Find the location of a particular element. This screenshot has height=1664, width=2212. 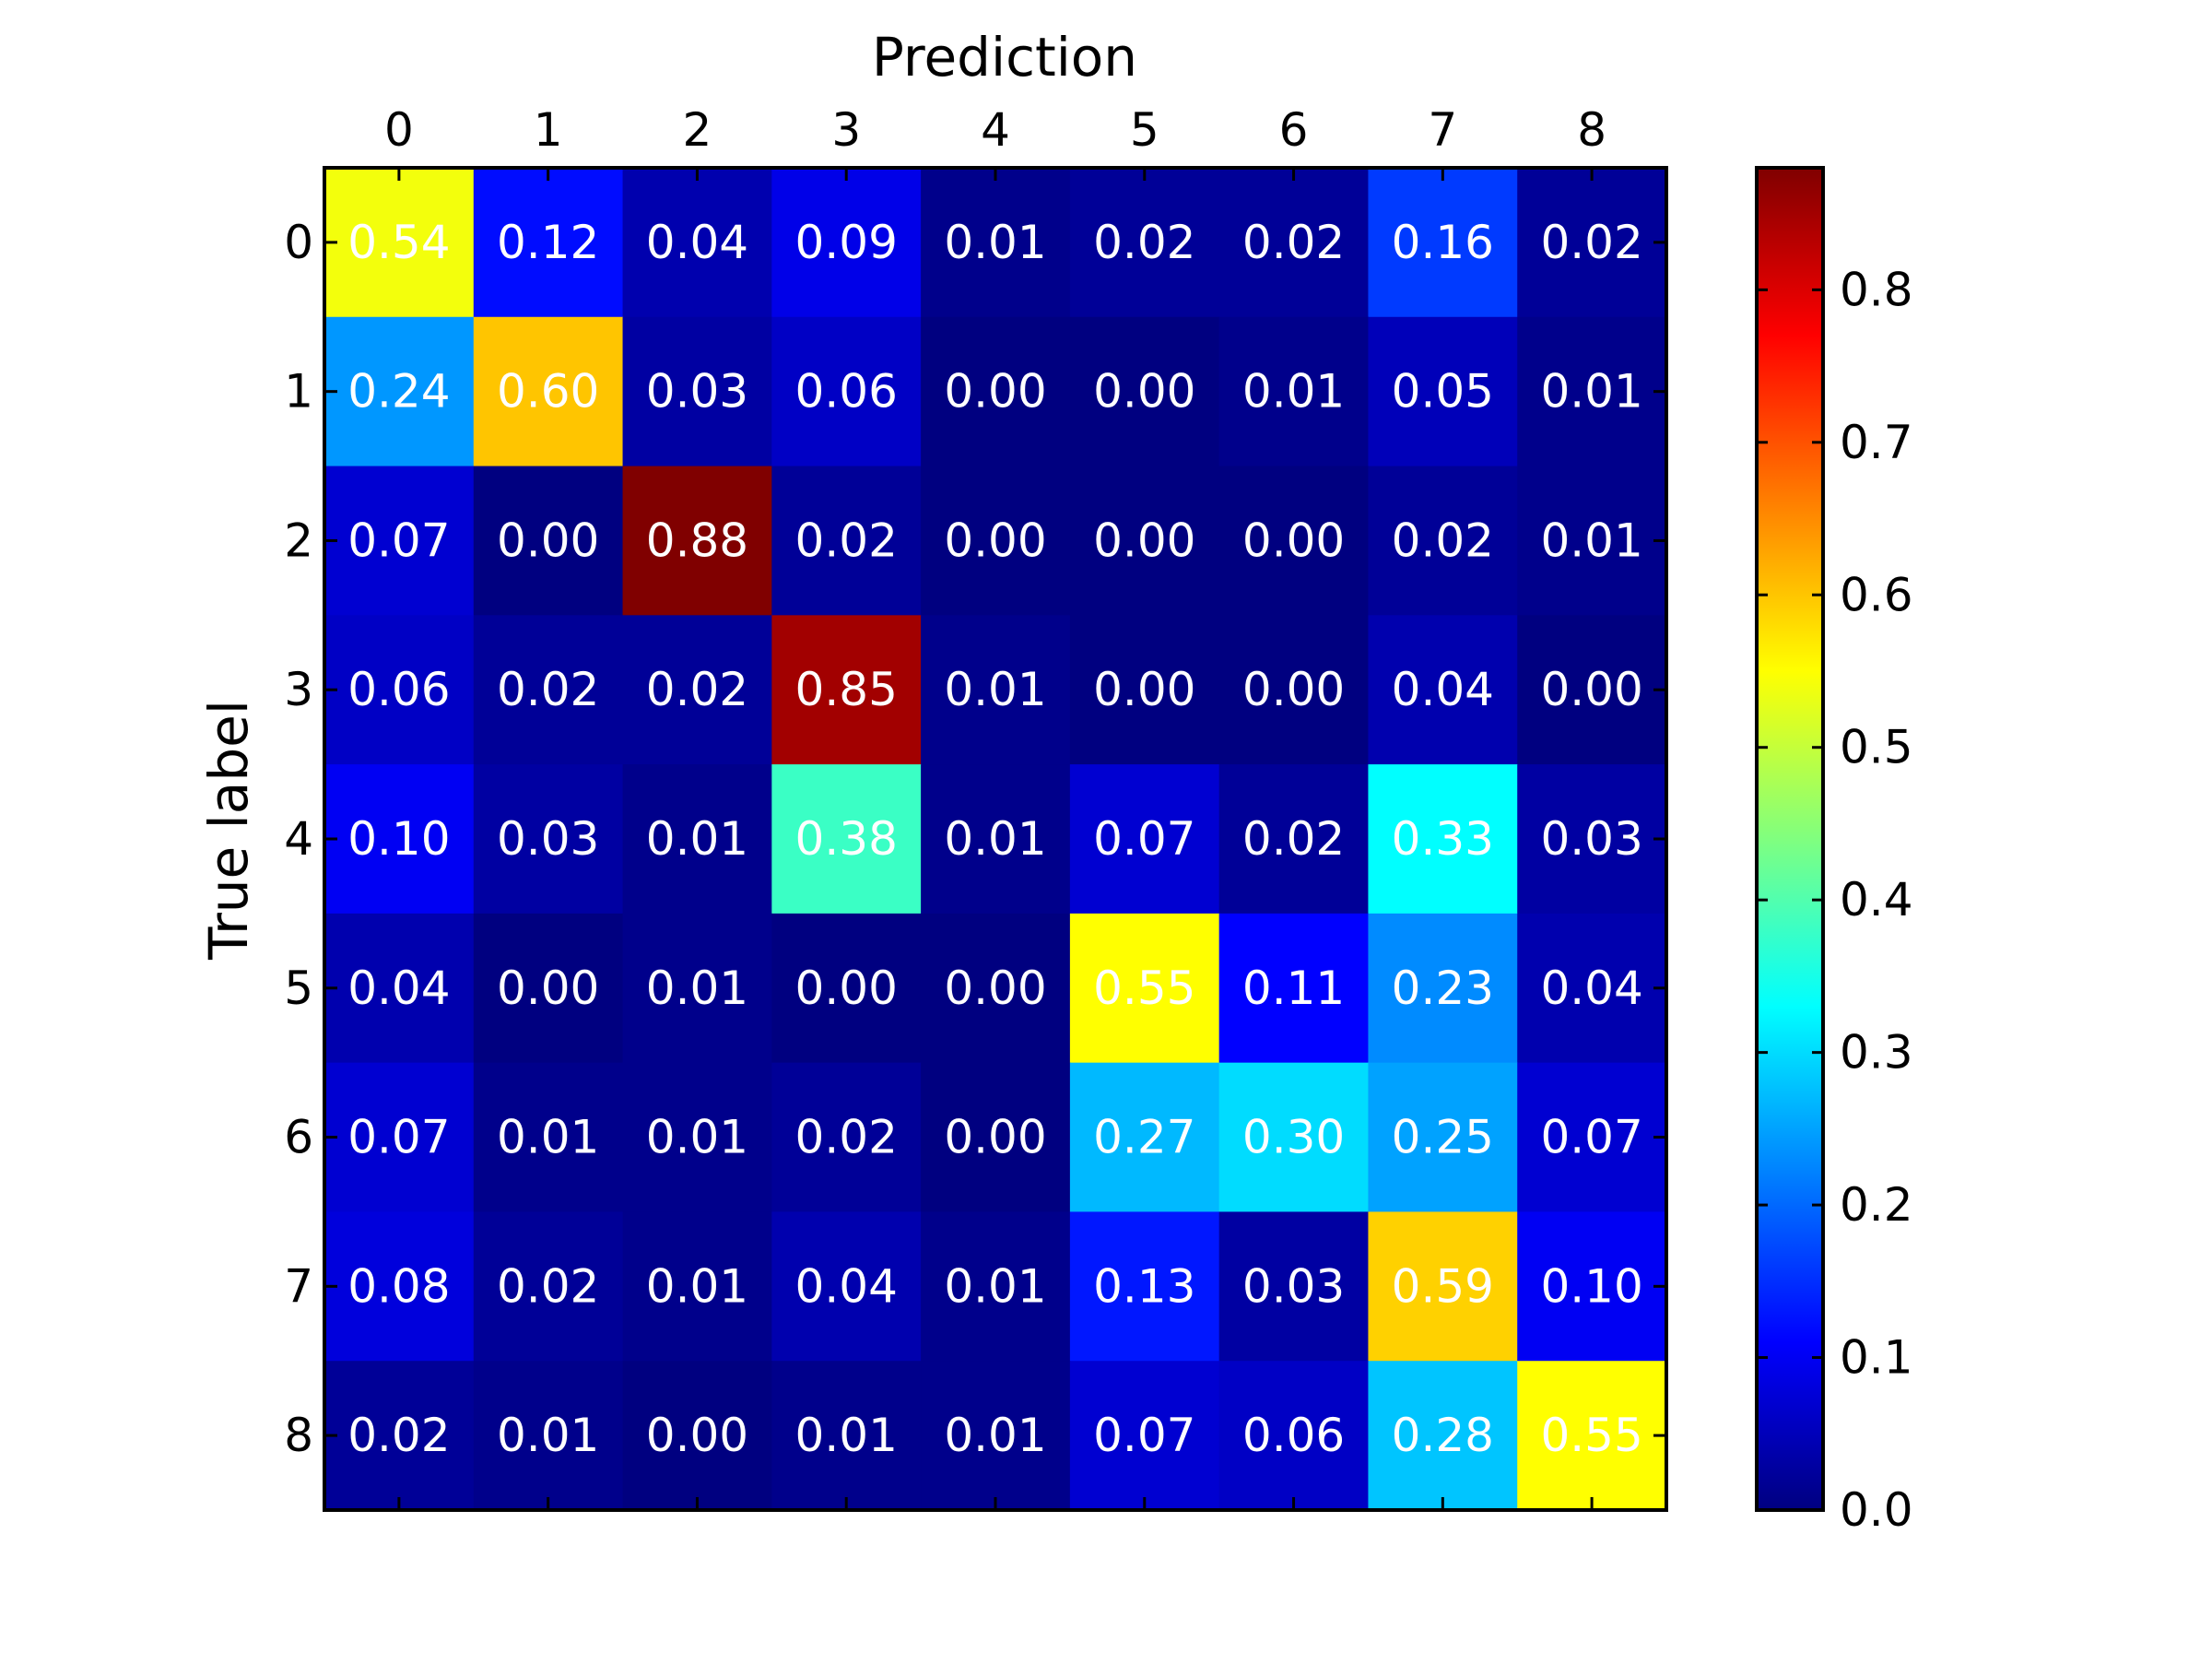

cell-value-label: 0.27 is located at coordinates (1144, 1137).